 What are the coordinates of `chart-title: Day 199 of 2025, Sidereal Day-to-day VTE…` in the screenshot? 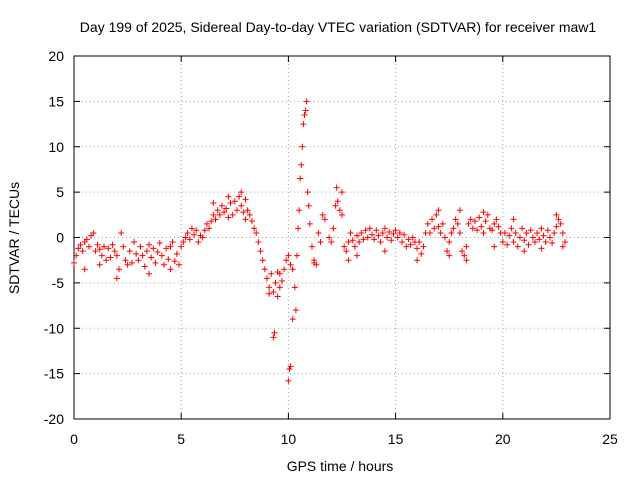 It's located at (338, 27).